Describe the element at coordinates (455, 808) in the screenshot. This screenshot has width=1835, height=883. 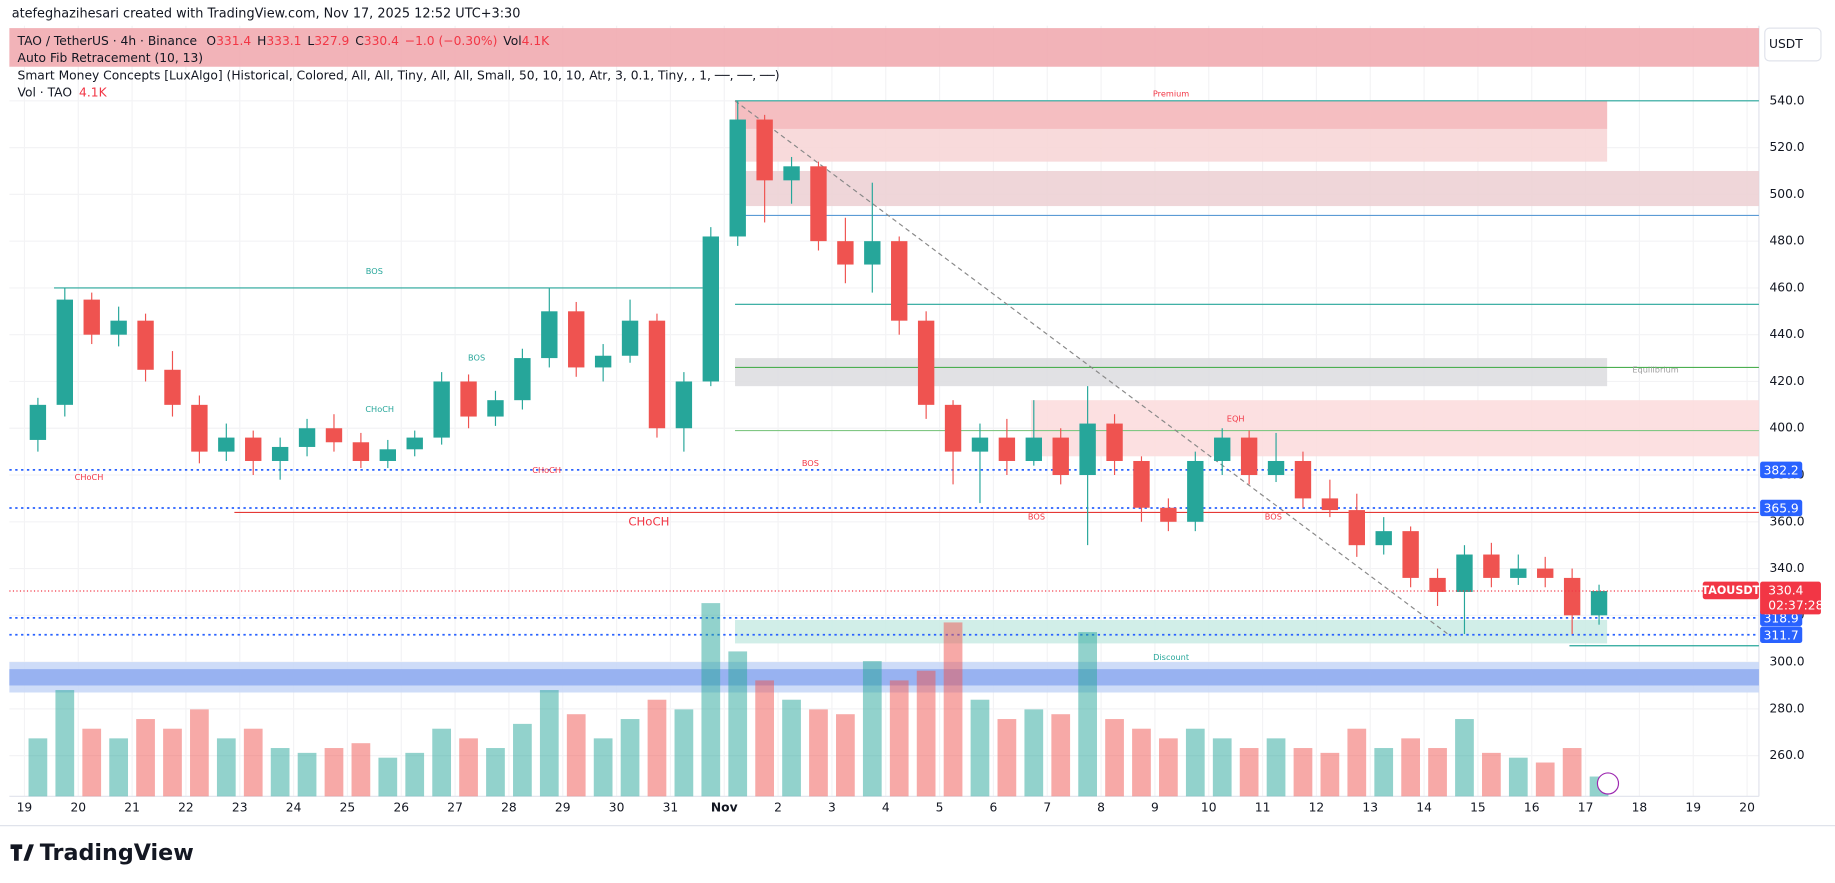
I see `x-tick-label: 27` at that location.